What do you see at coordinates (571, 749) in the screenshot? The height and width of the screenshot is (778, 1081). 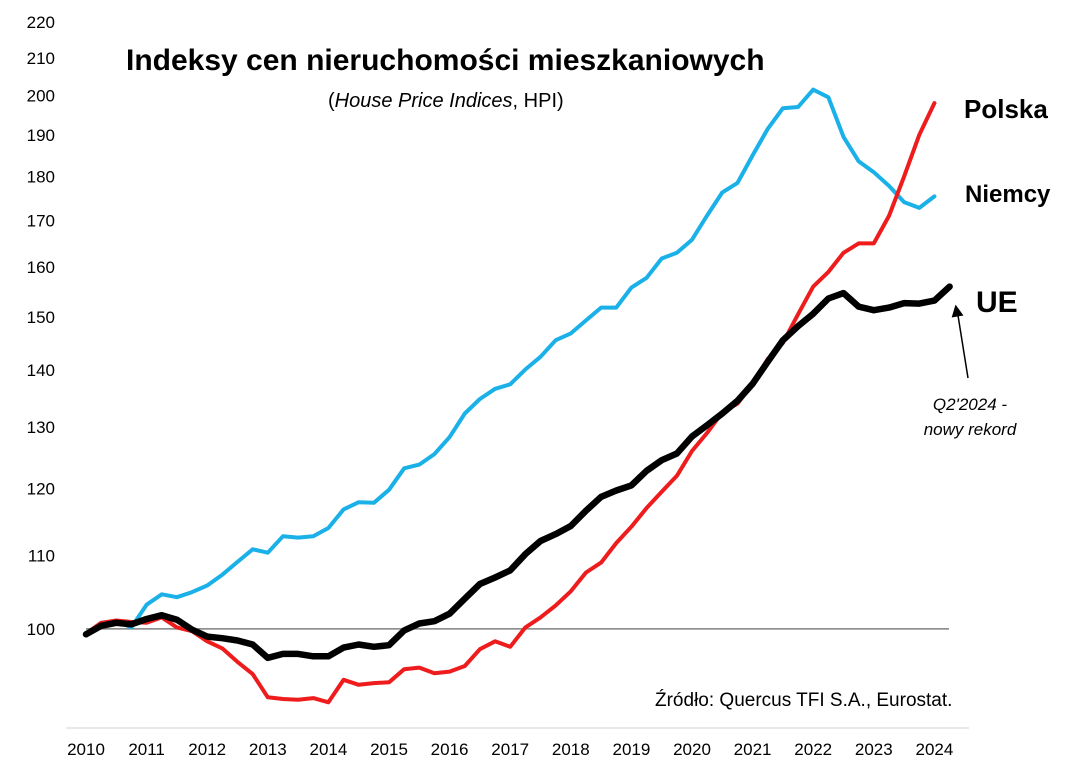 I see `x-tick-label: 2018` at bounding box center [571, 749].